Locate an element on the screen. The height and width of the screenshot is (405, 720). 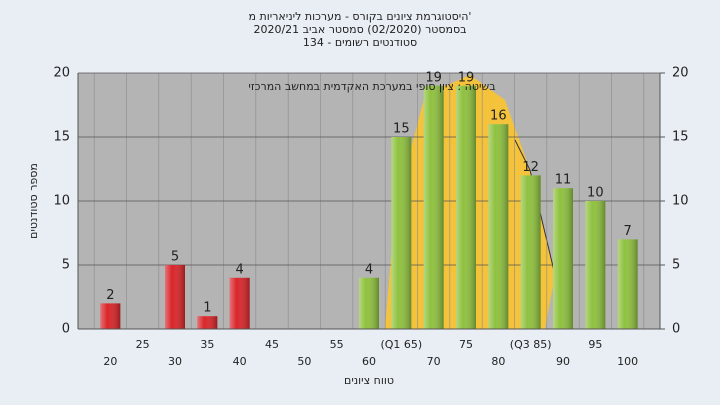
value-label: 1 is located at coordinates (207, 308).